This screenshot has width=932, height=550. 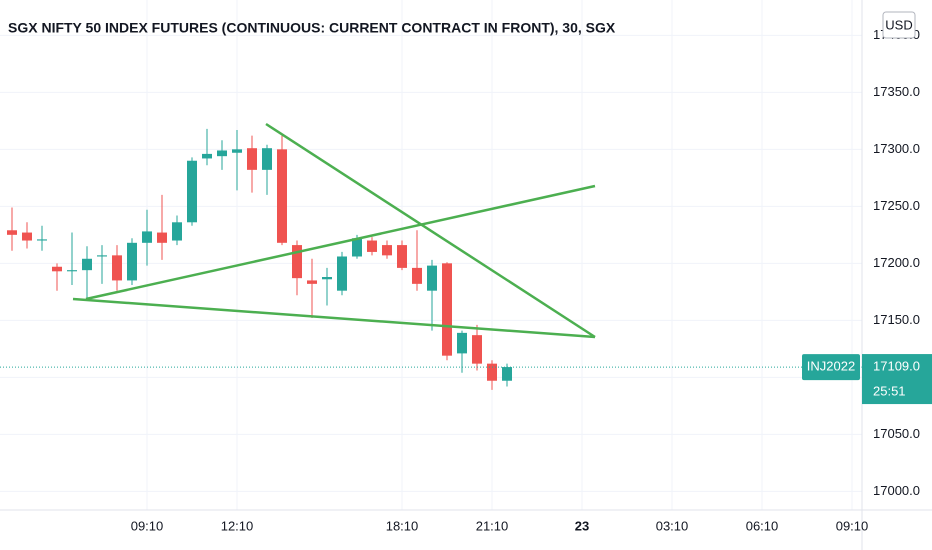 I want to click on last-price-label: 17109.0, so click(x=896, y=366).